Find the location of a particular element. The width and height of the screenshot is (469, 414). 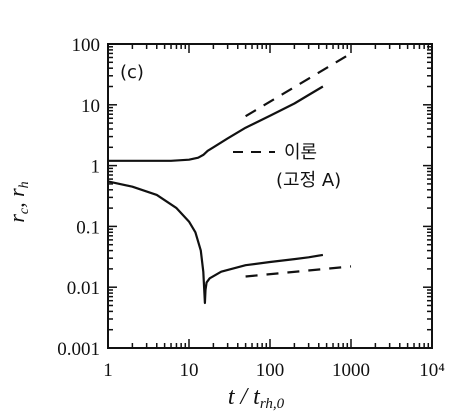

x-tick-label: 10 is located at coordinates (189, 370).